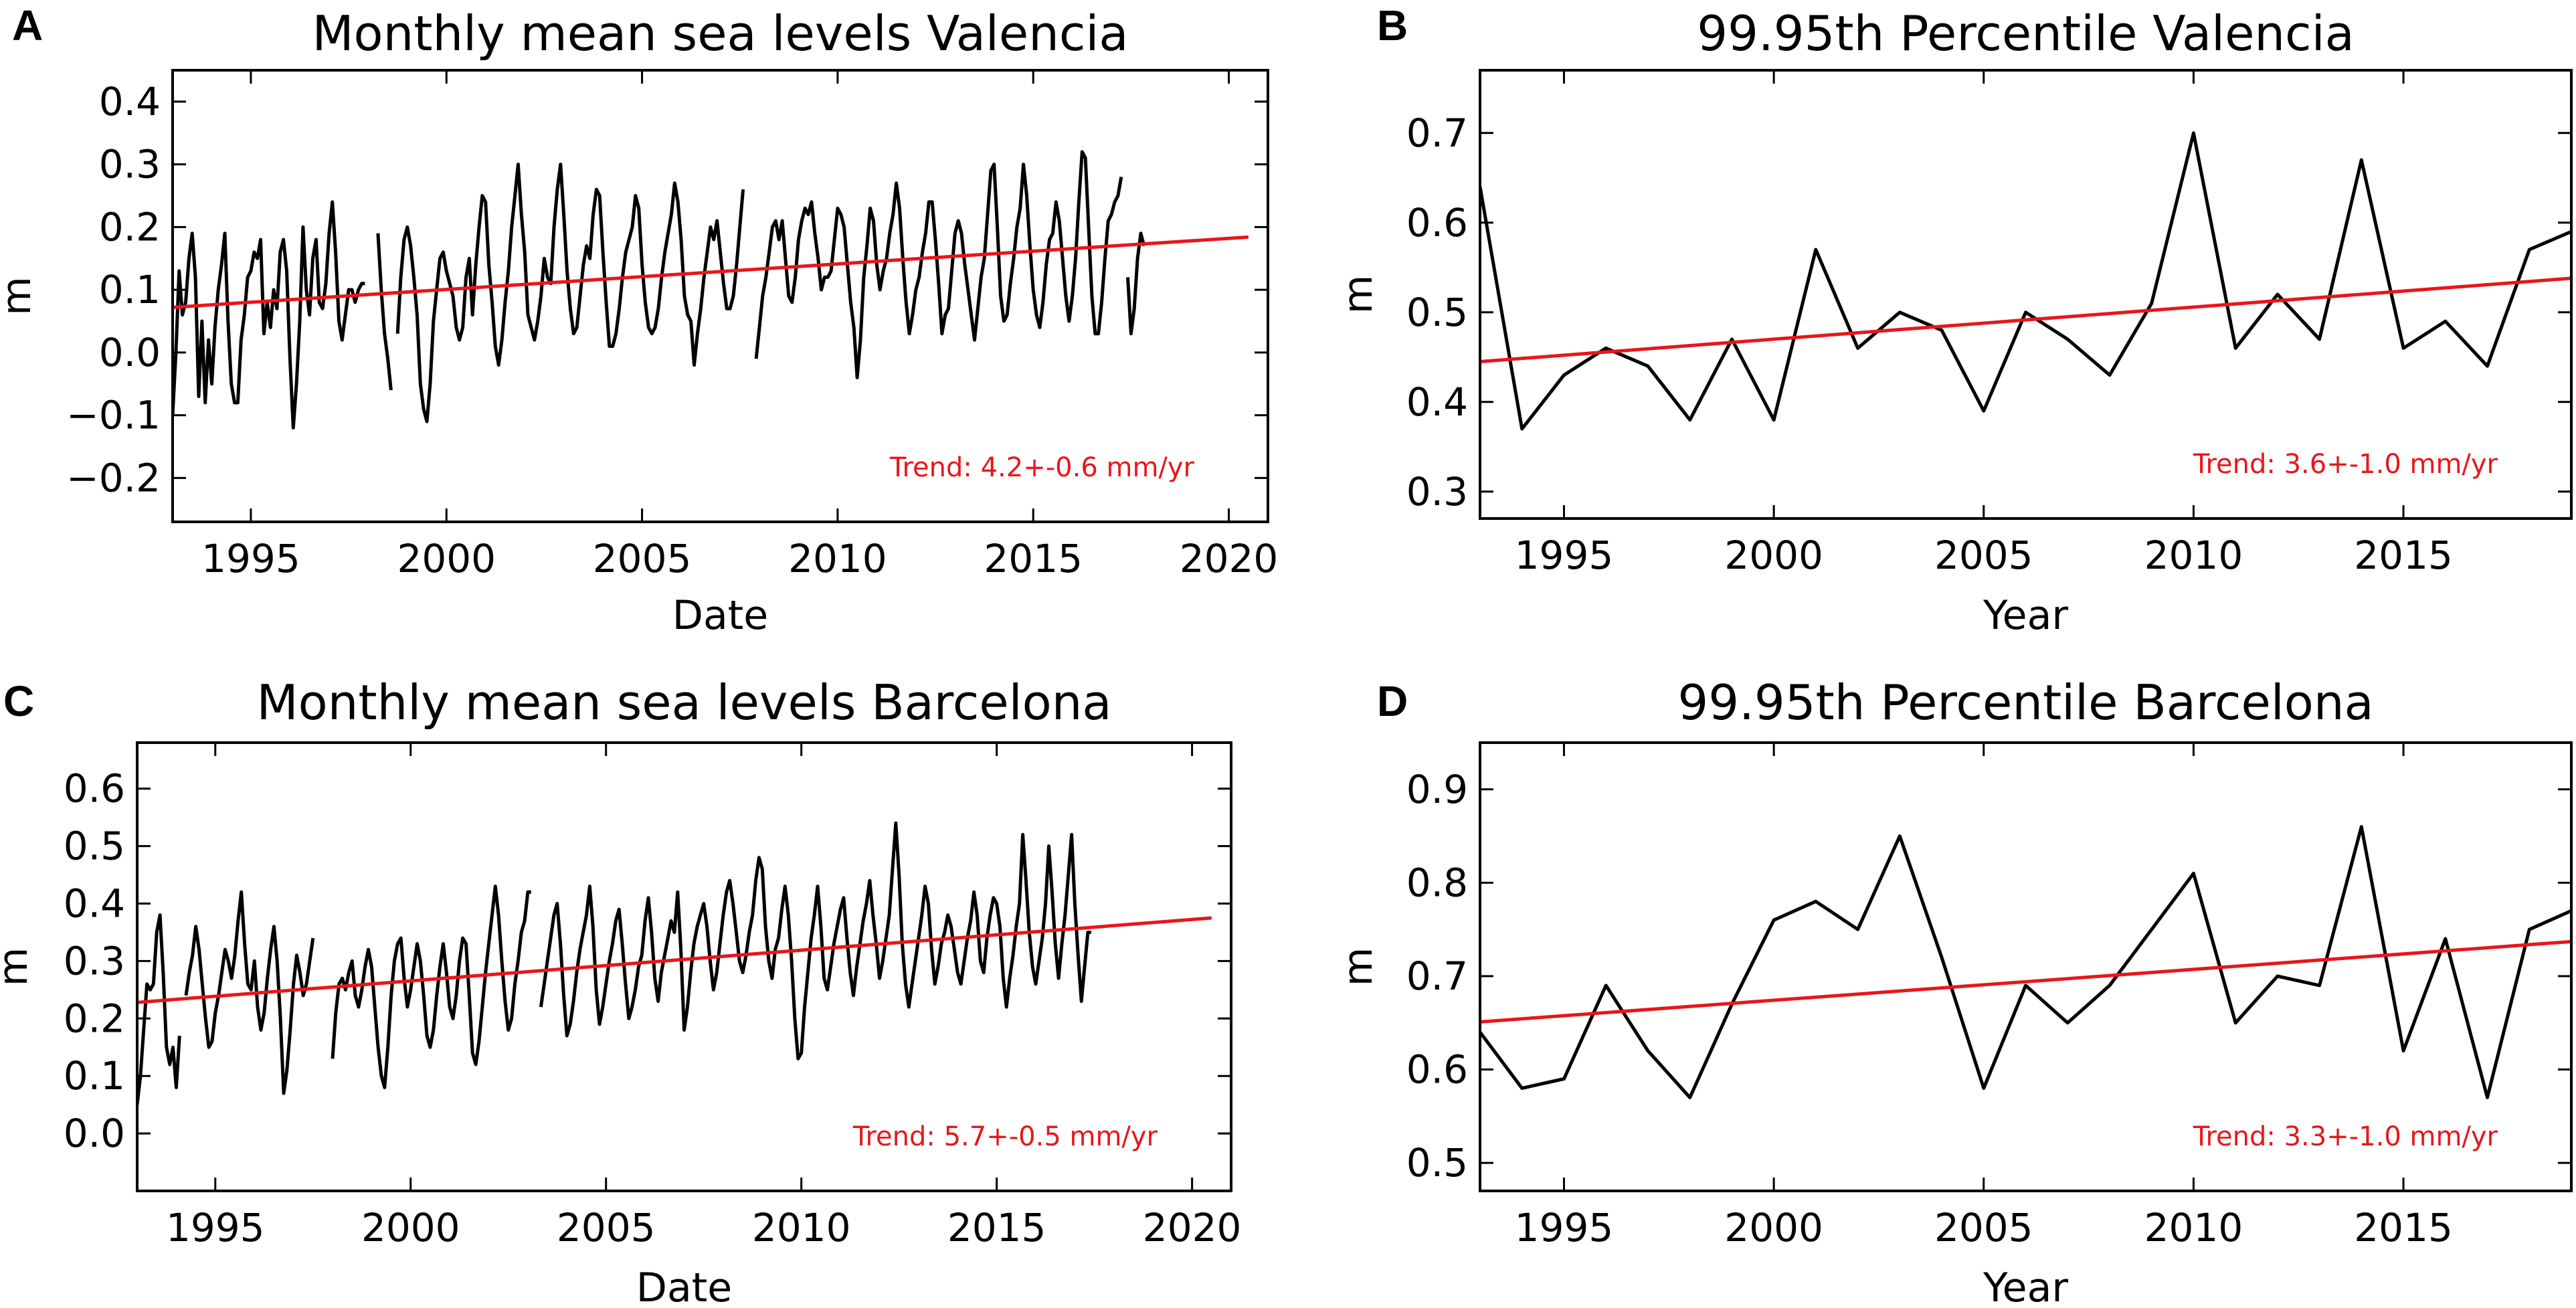 The height and width of the screenshot is (1308, 2576). I want to click on plot-frame-c, so click(684, 966).